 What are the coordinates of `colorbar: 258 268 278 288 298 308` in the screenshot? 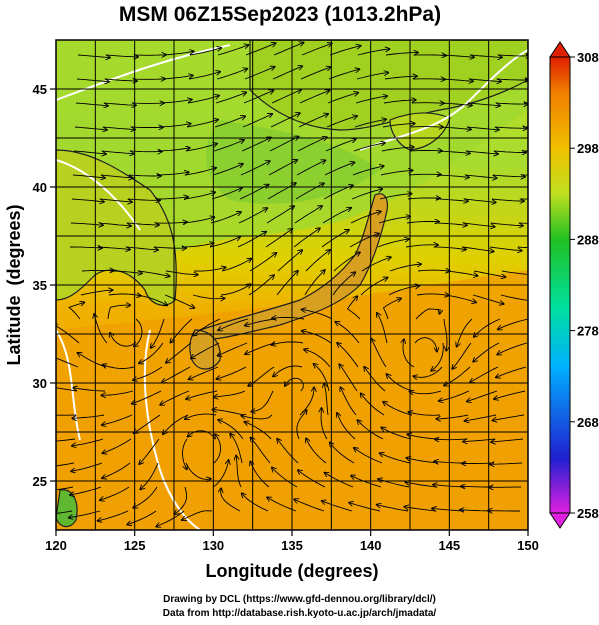 It's located at (574, 285).